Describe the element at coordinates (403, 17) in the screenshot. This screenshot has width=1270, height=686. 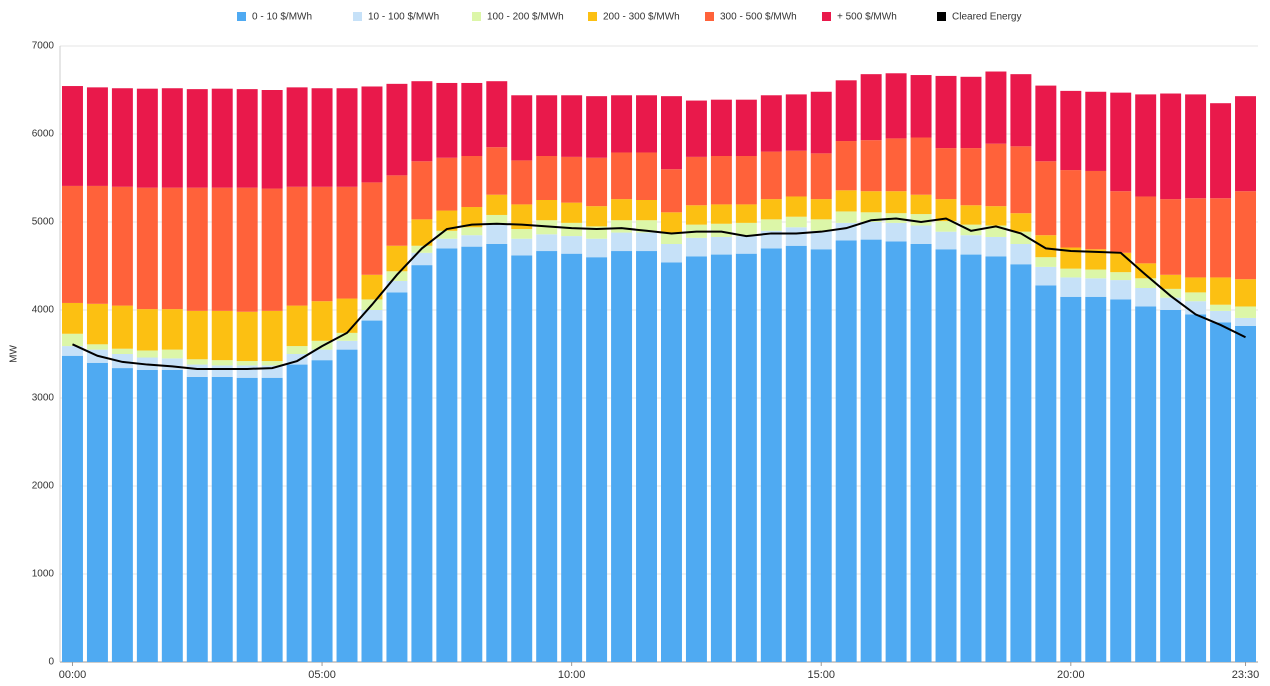
I see `legend-label: 10 - 100 $/MWh` at that location.